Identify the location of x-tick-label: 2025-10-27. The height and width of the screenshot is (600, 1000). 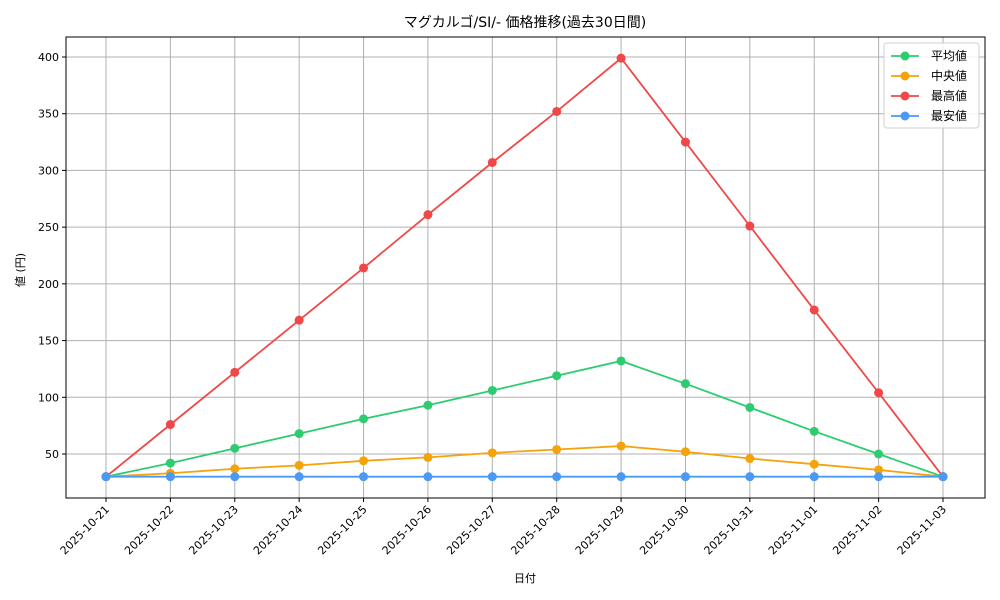
(471, 530).